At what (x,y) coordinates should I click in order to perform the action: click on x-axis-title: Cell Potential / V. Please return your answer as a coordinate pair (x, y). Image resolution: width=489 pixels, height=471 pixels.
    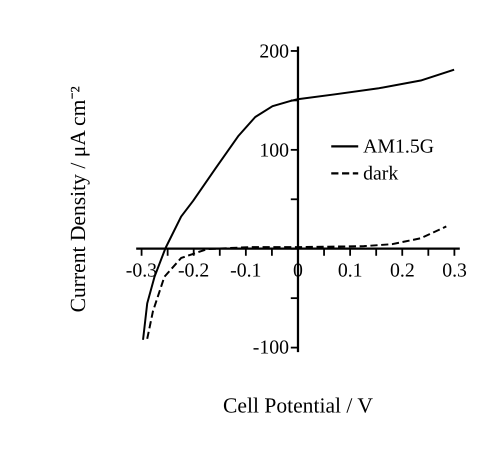
    Looking at the image, I should click on (298, 405).